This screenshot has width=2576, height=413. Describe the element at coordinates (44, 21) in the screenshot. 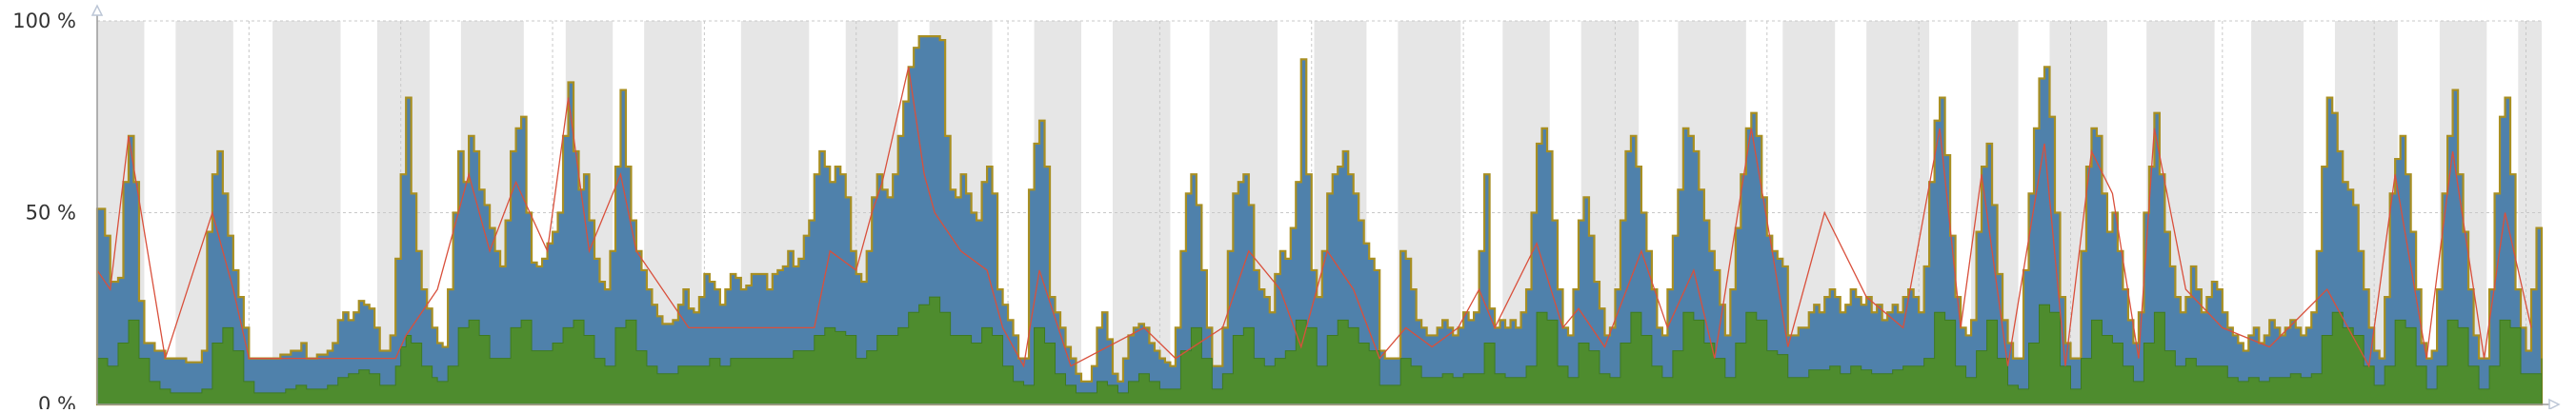

I see `y-tick-label: 100 %` at that location.